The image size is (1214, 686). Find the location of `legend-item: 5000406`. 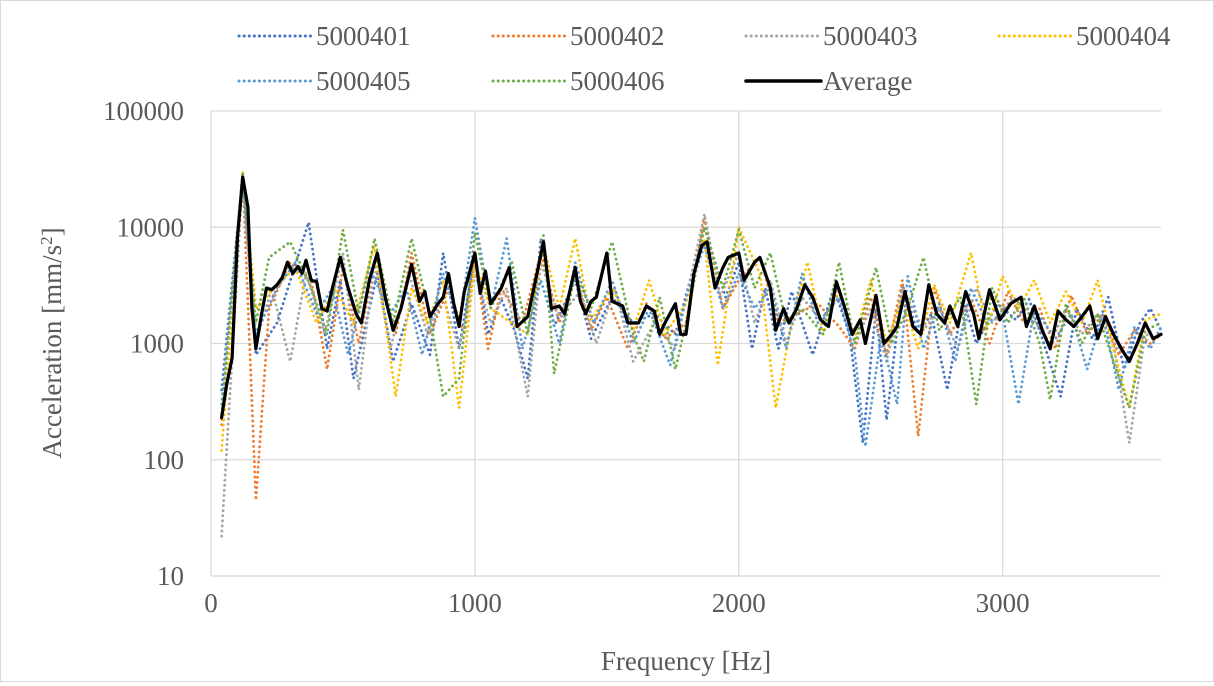

legend-item: 5000406 is located at coordinates (578, 81).